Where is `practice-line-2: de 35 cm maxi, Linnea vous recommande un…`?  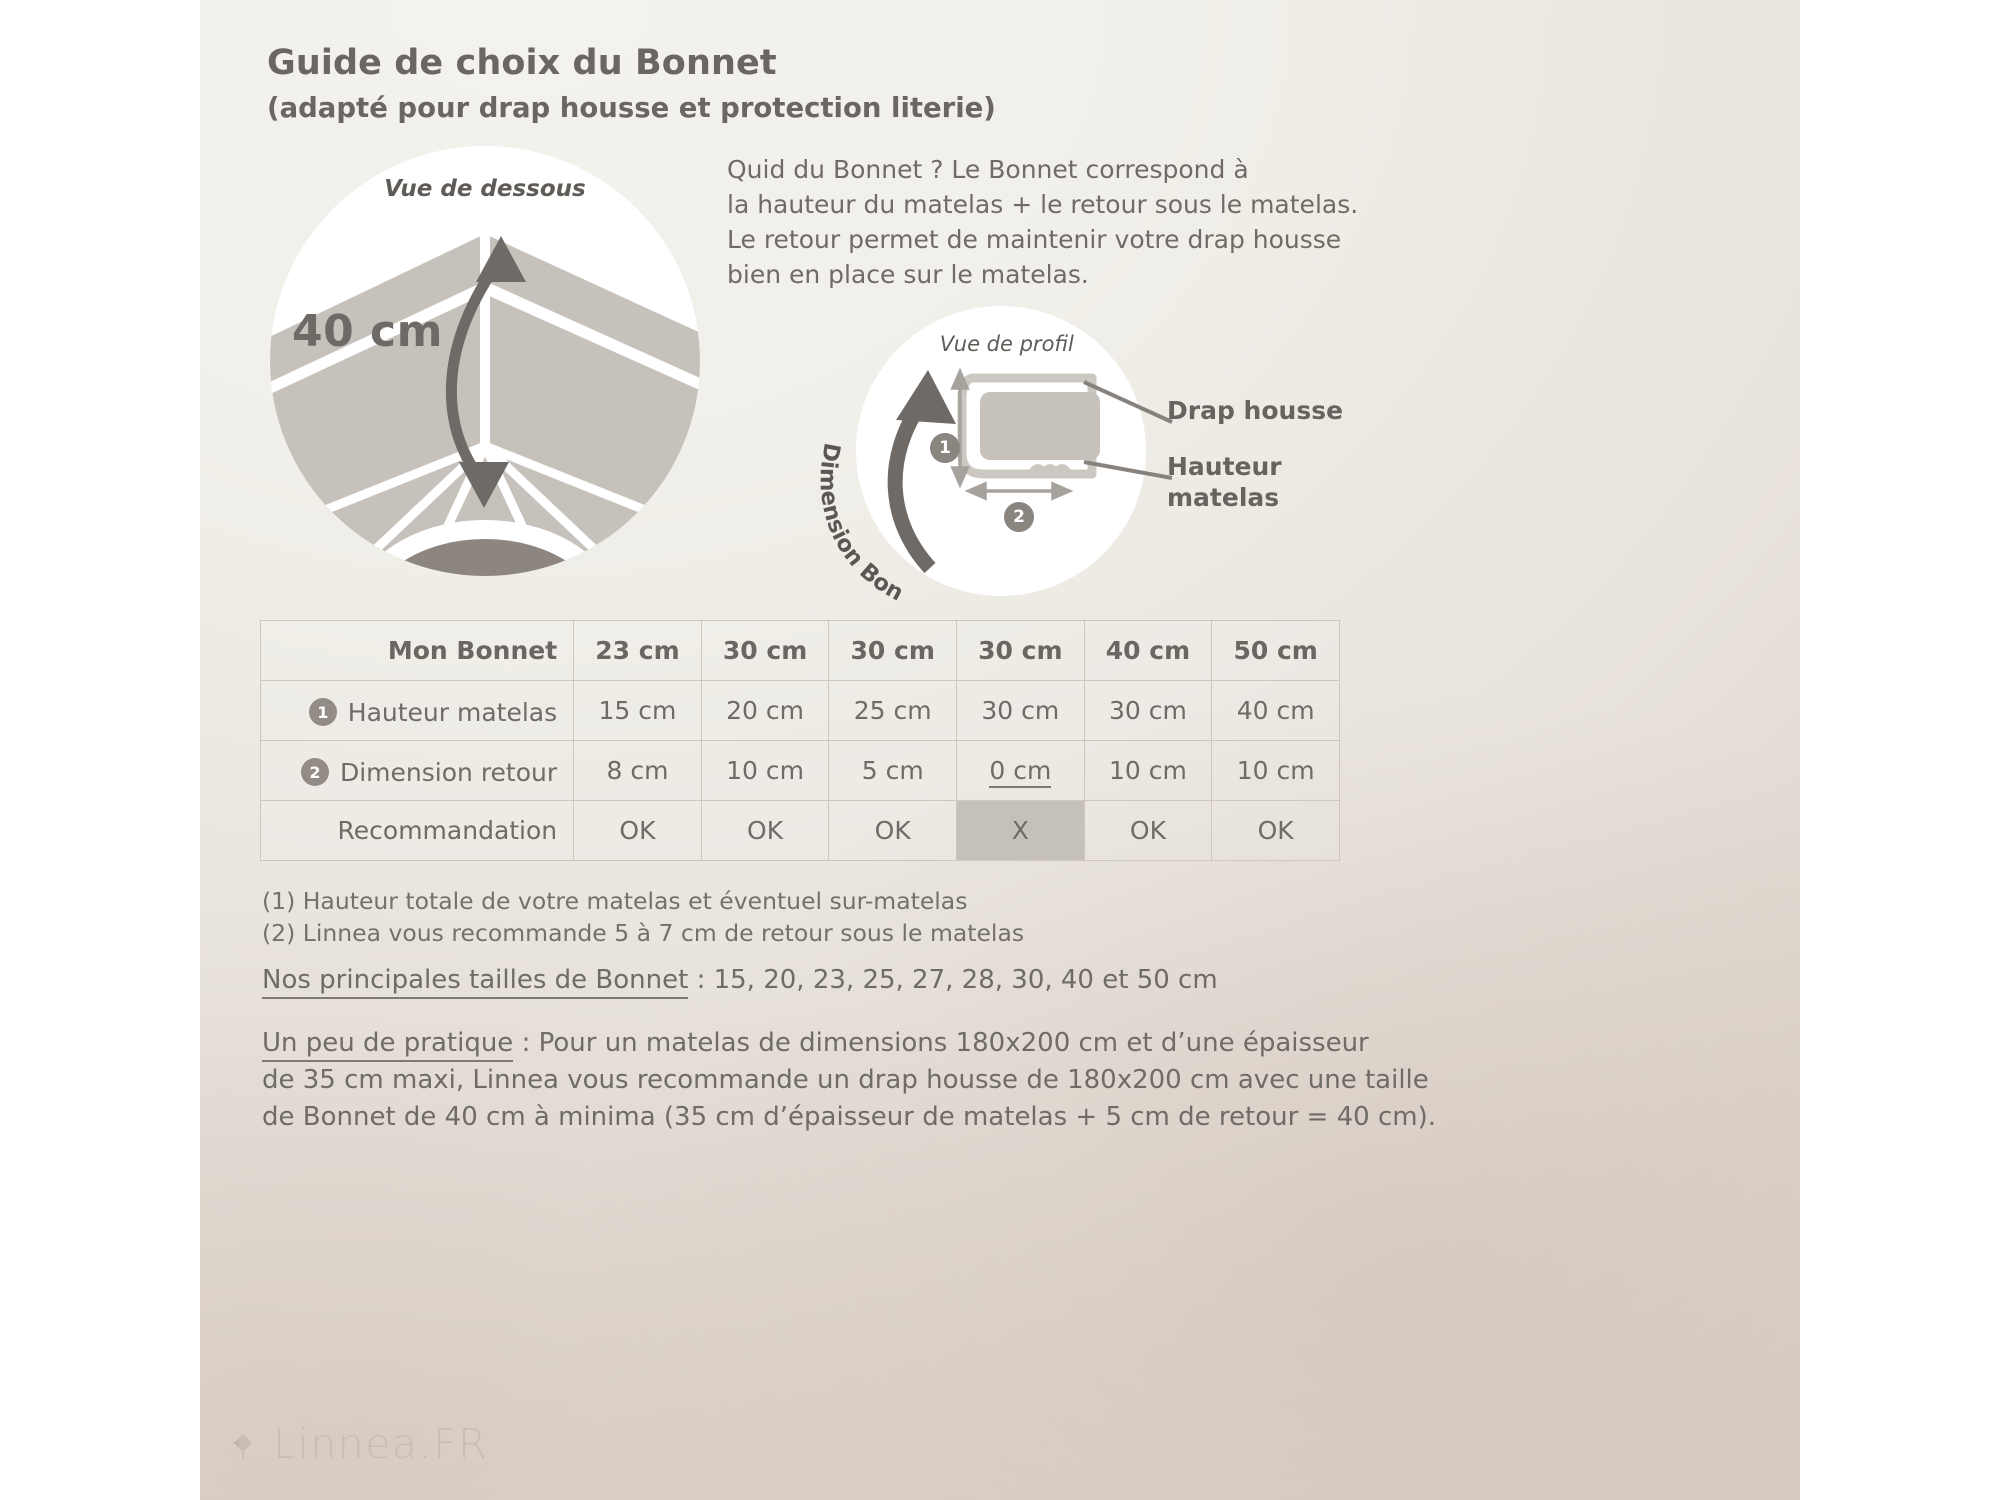
practice-line-2: de 35 cm maxi, Linnea vous recommande un… is located at coordinates (845, 1079).